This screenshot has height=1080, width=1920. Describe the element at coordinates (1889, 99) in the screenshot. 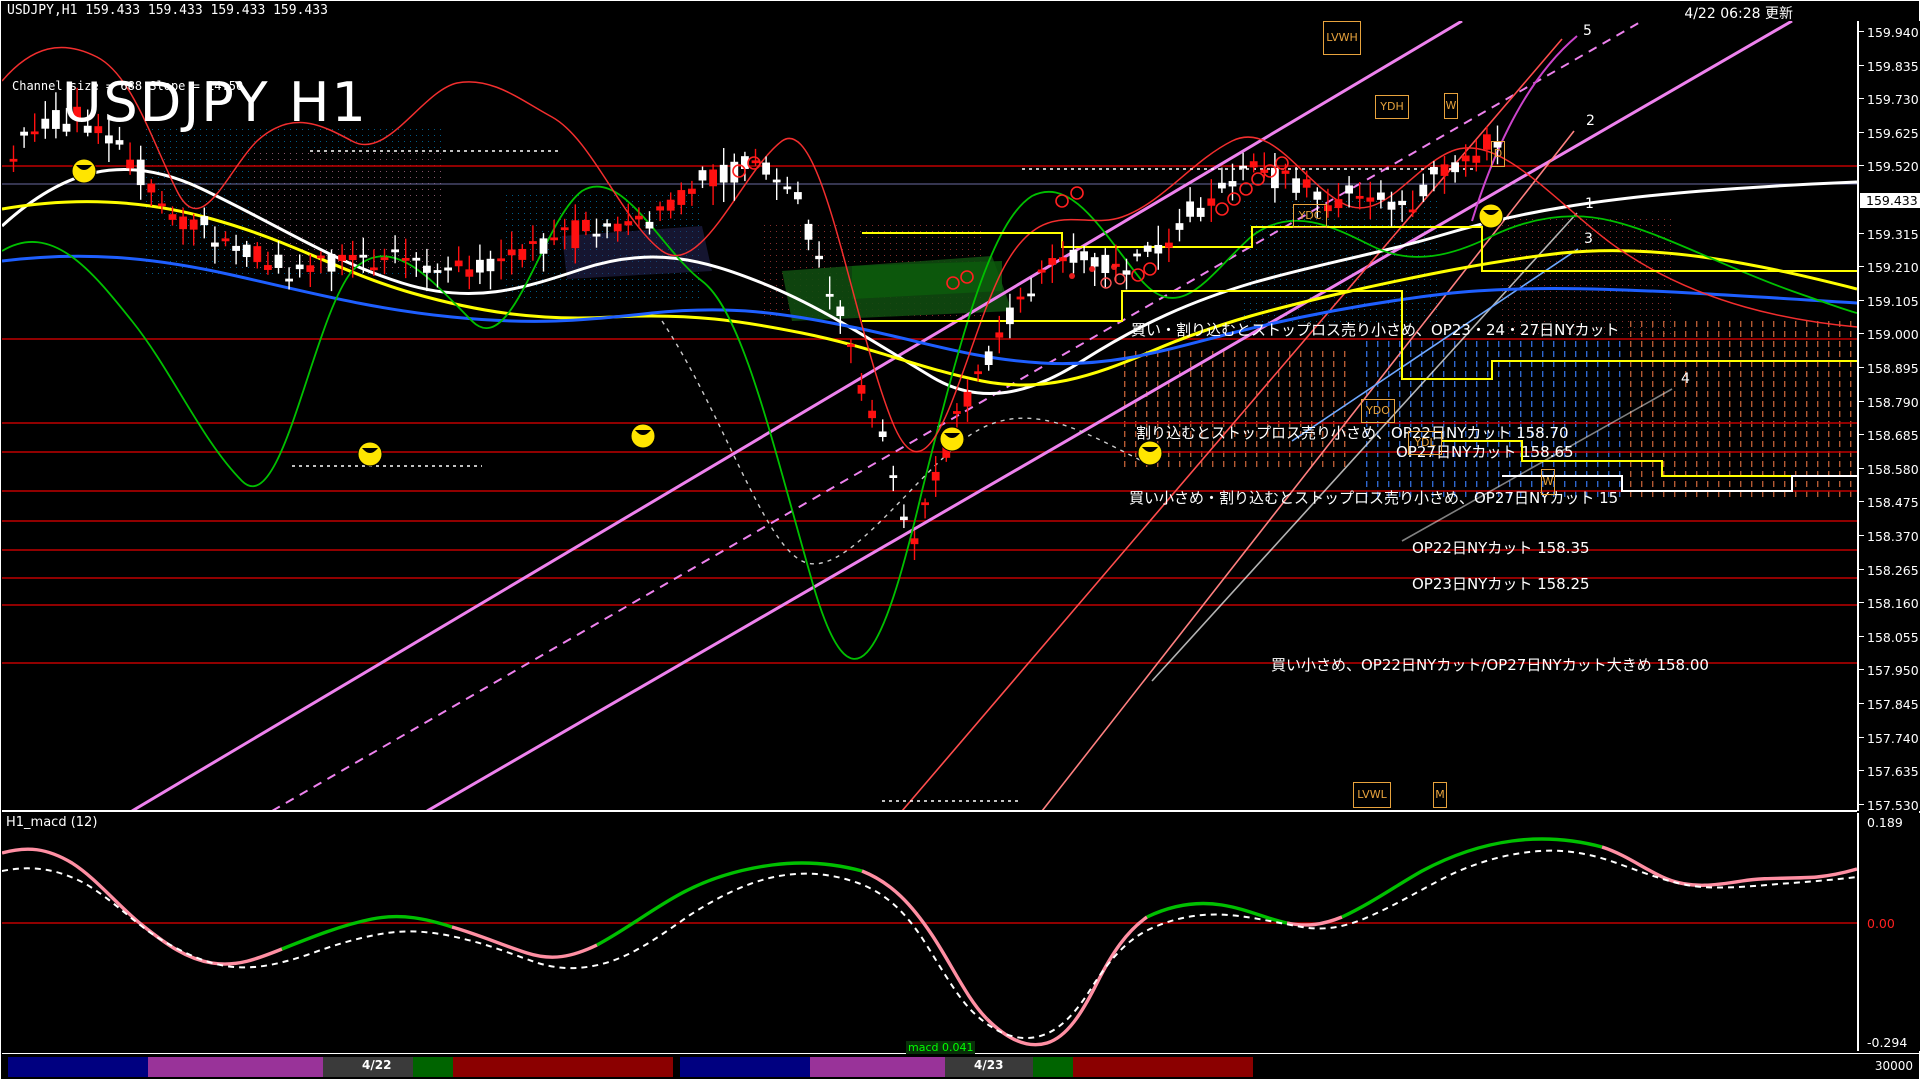

I see `price-tick: 159.730` at that location.